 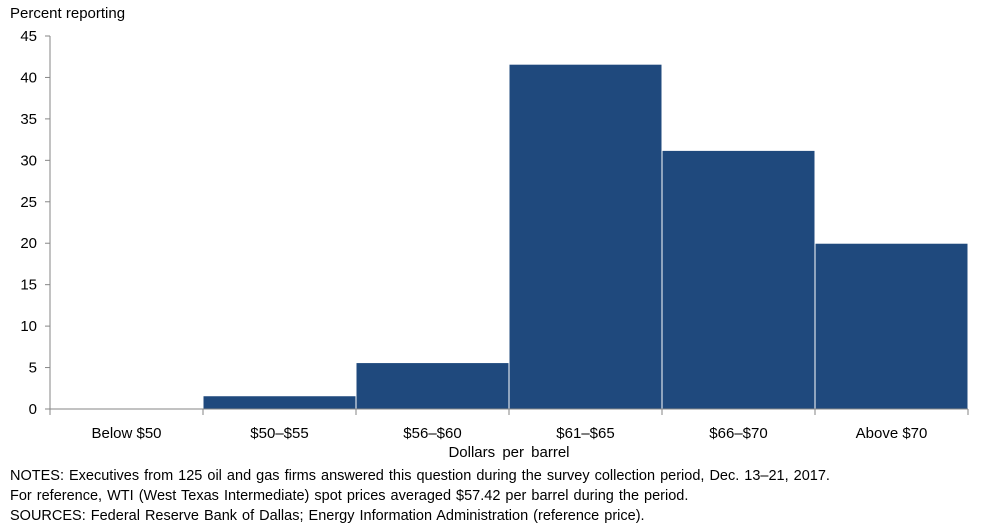 I want to click on x-tick-label: $56–$60, so click(x=432, y=433).